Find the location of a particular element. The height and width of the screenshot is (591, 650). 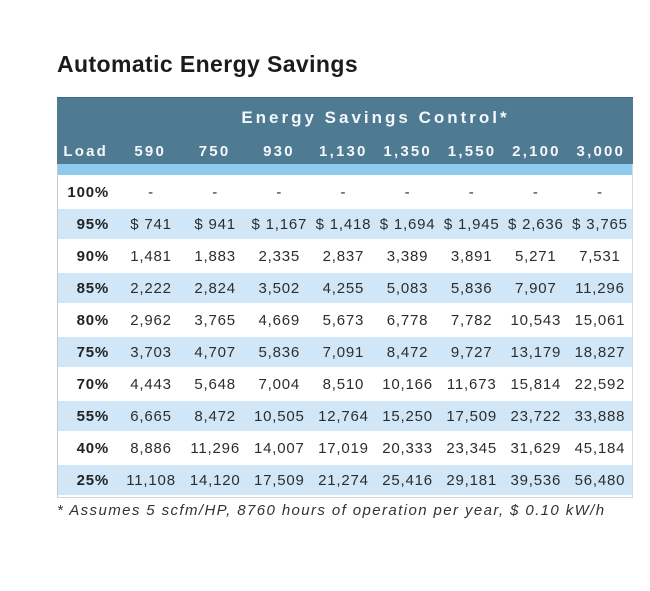

value-cell: 6,665 is located at coordinates (151, 416).